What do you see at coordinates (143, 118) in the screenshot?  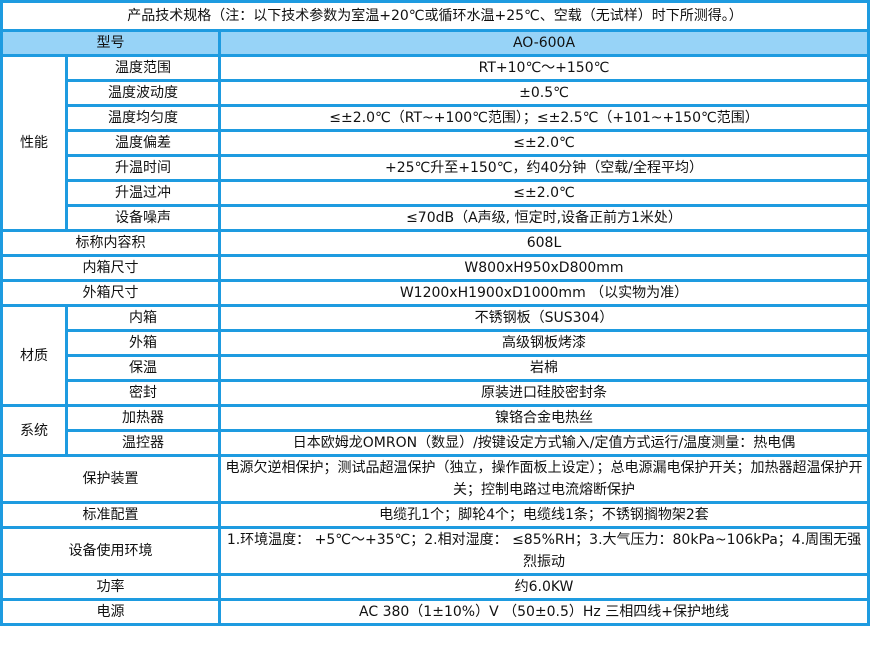 I see `row-label: 温度均匀度` at bounding box center [143, 118].